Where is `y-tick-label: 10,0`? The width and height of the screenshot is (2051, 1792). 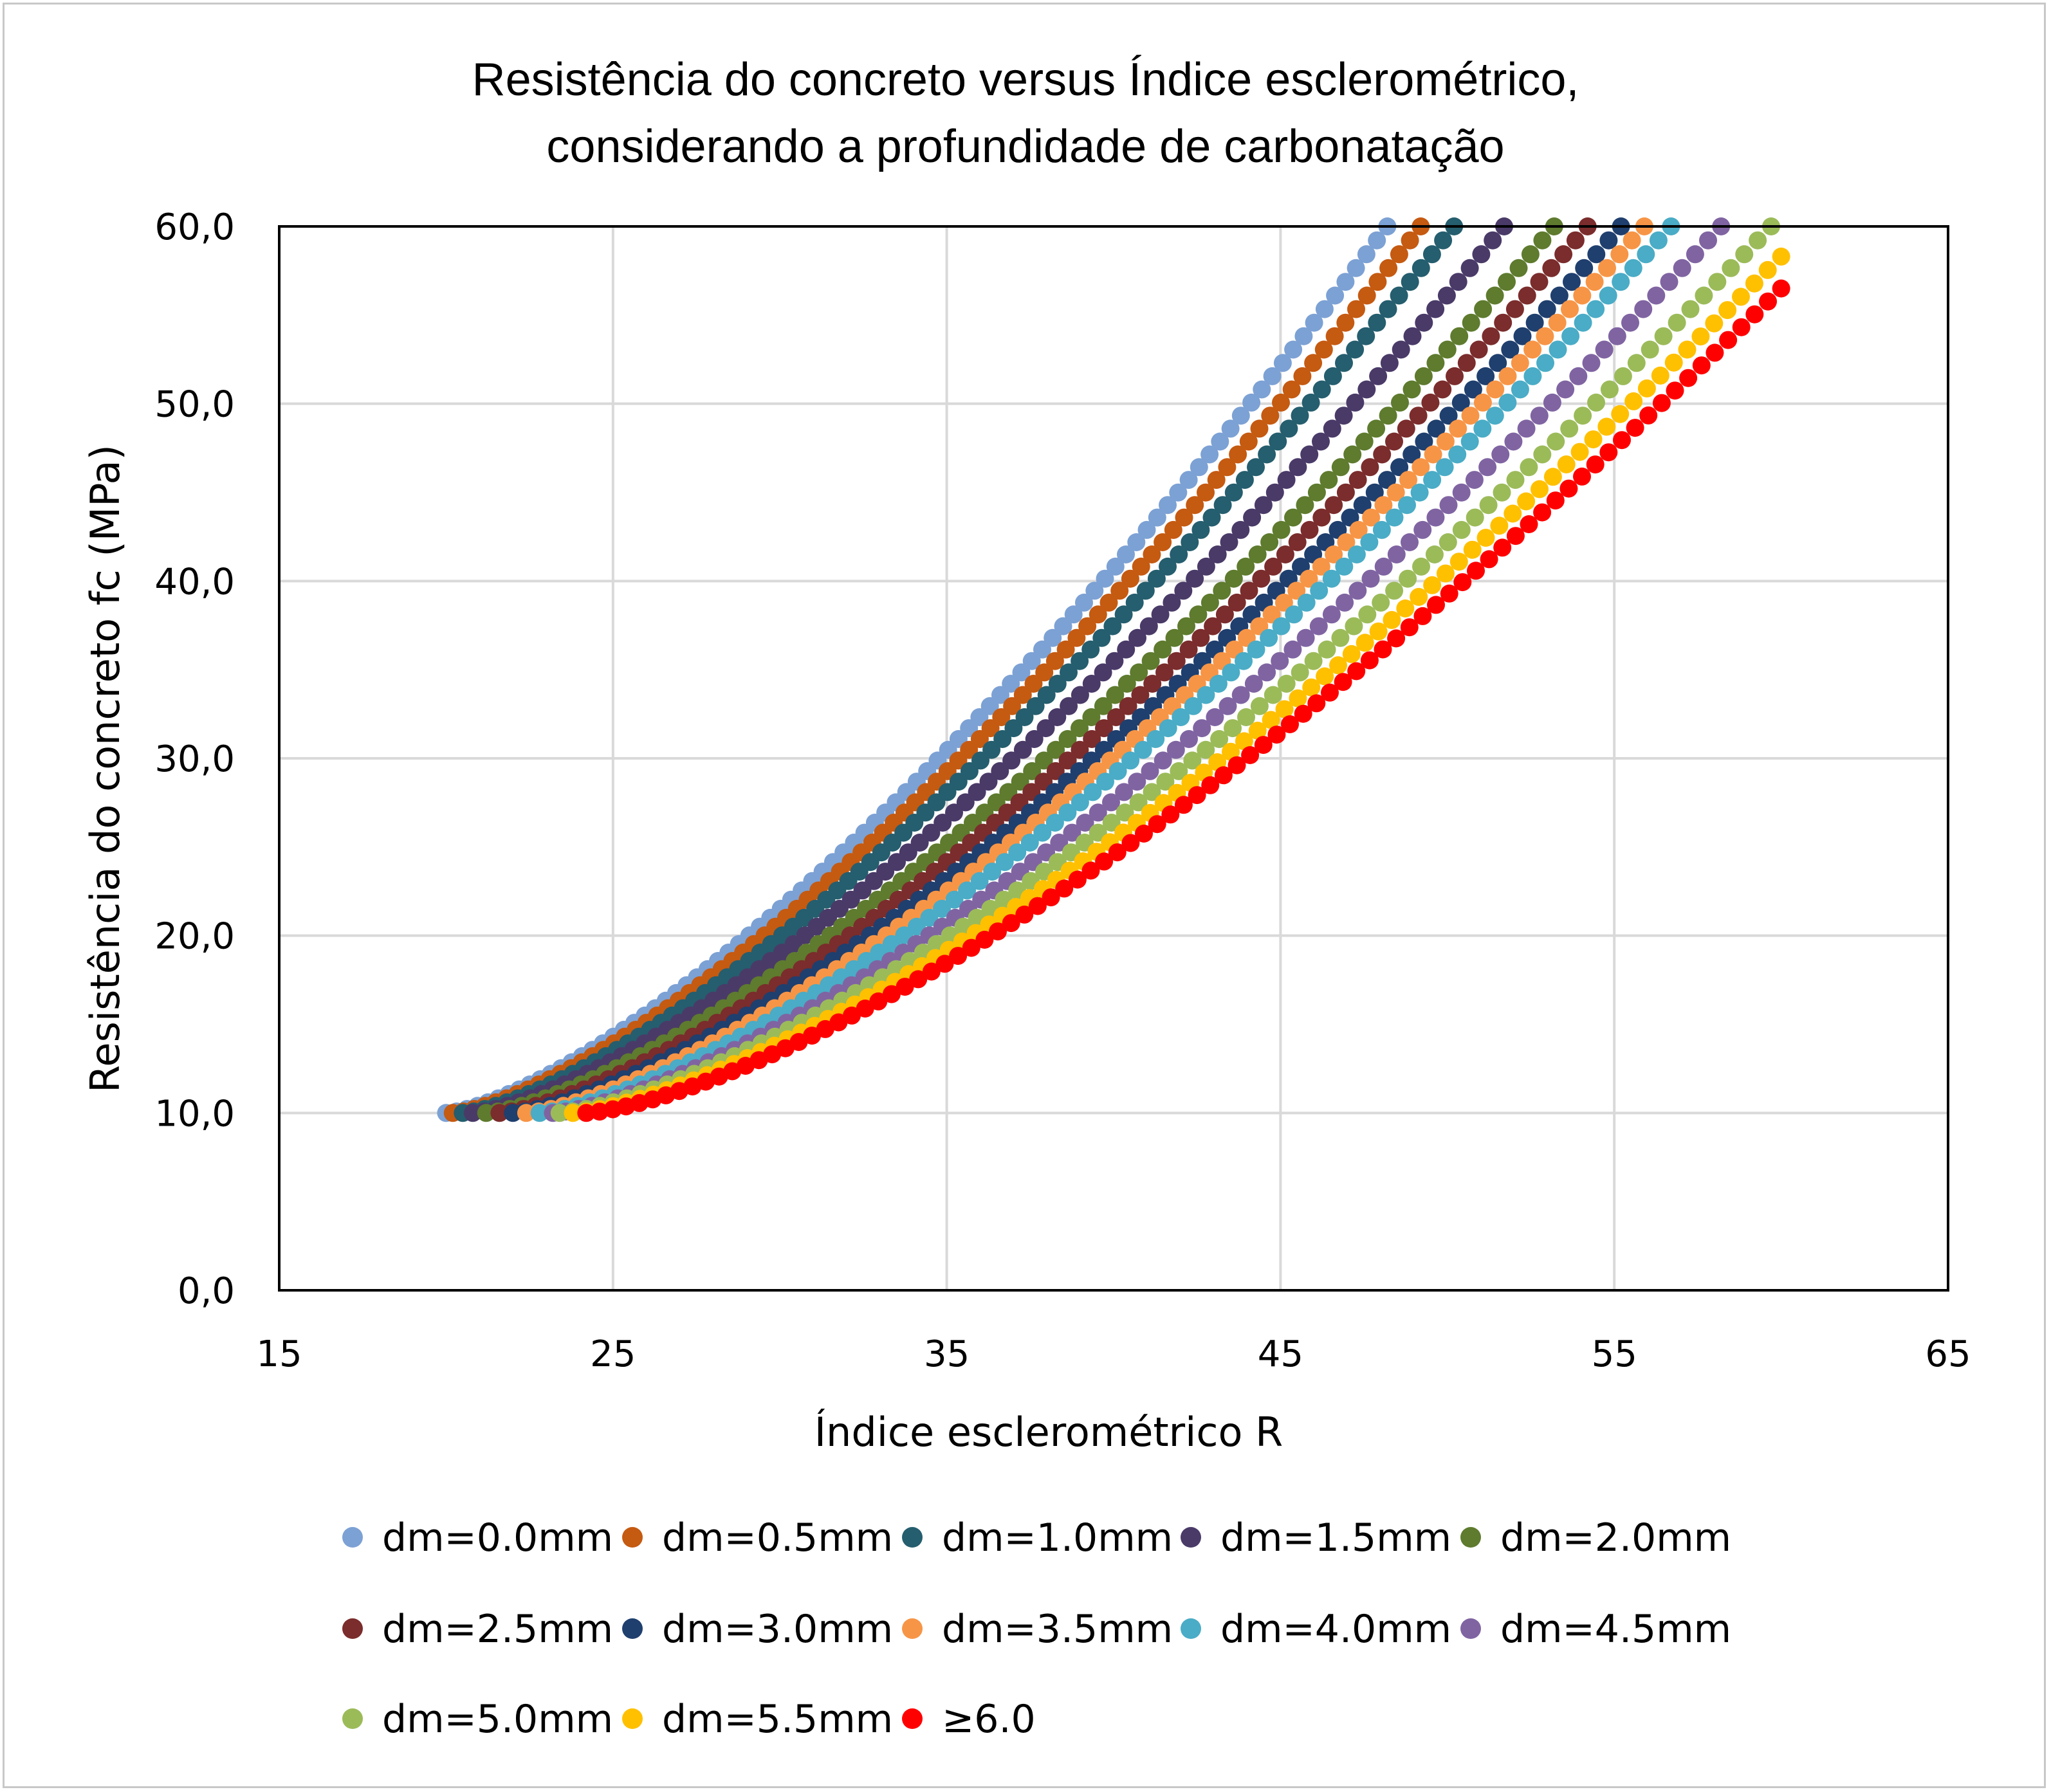 y-tick-label: 10,0 is located at coordinates (194, 1114).